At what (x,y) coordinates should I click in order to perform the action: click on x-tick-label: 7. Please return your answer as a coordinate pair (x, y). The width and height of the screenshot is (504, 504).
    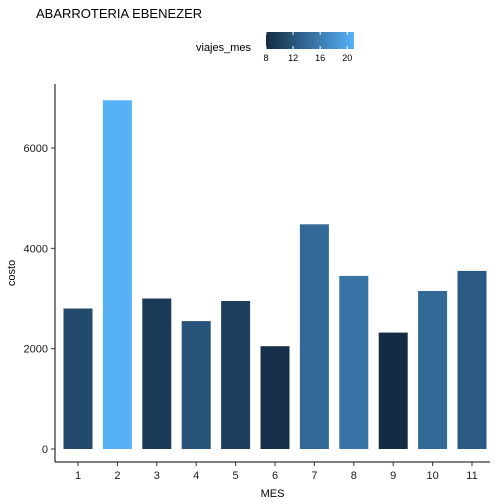
    Looking at the image, I should click on (314, 476).